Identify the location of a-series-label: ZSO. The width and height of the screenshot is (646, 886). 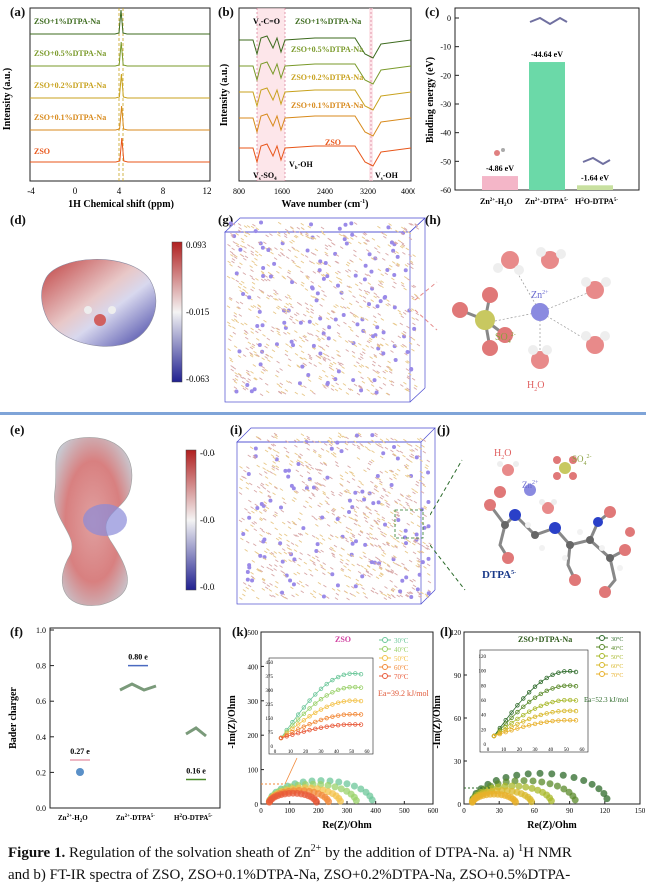
(42, 151).